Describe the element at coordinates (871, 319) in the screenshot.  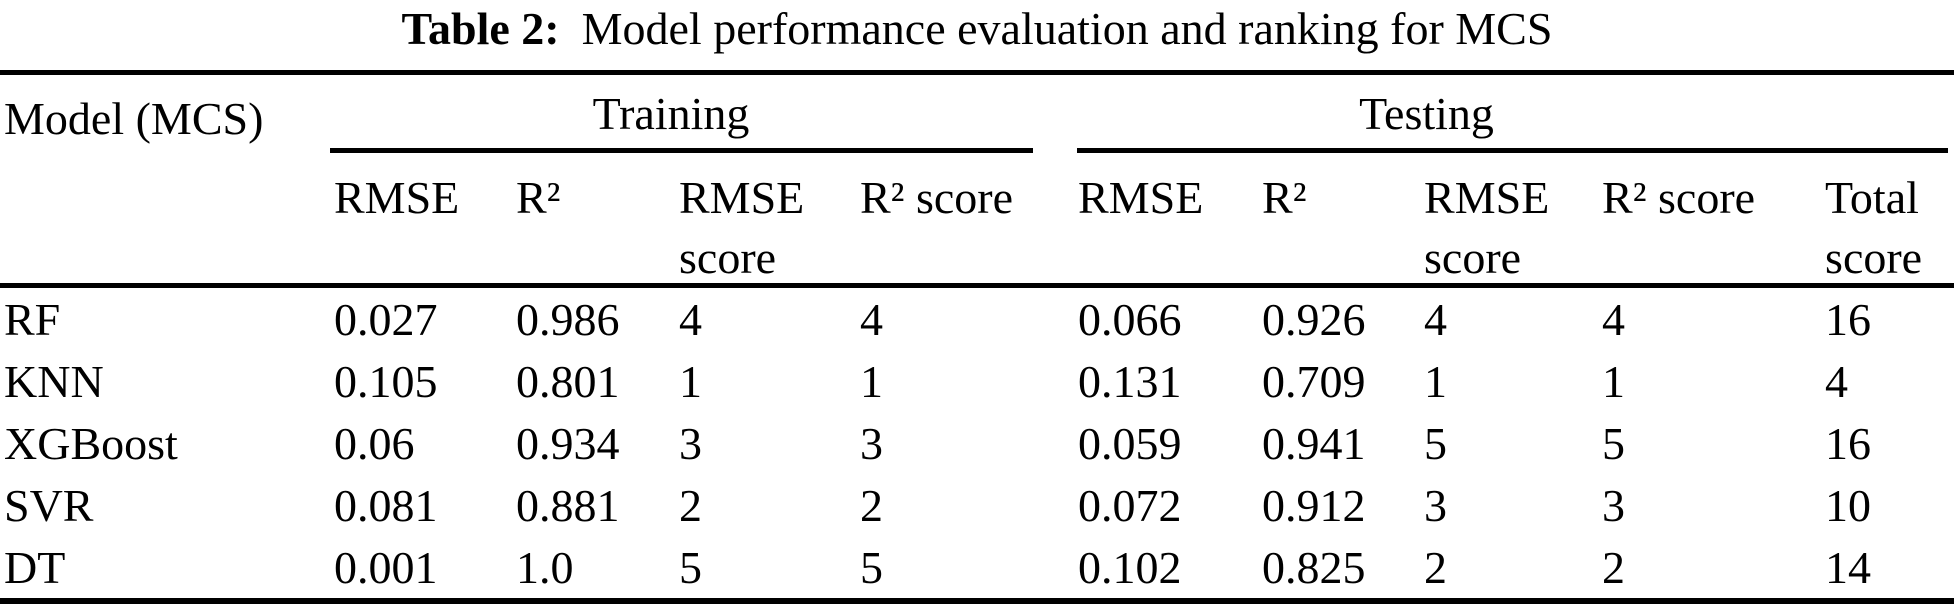
I see `cell-train-r2-score: 4` at that location.